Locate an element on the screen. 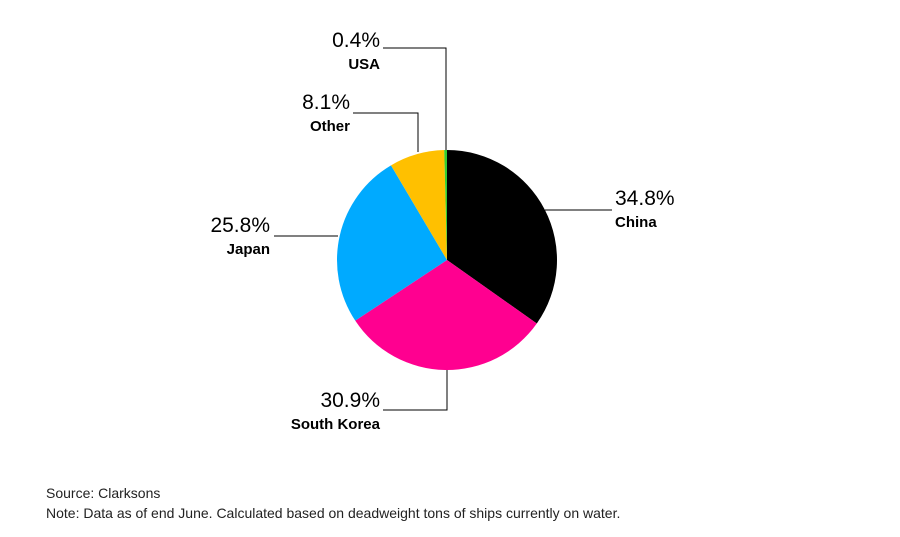 This screenshot has height=537, width=900. percent-label-china: 34.8% is located at coordinates (645, 198).